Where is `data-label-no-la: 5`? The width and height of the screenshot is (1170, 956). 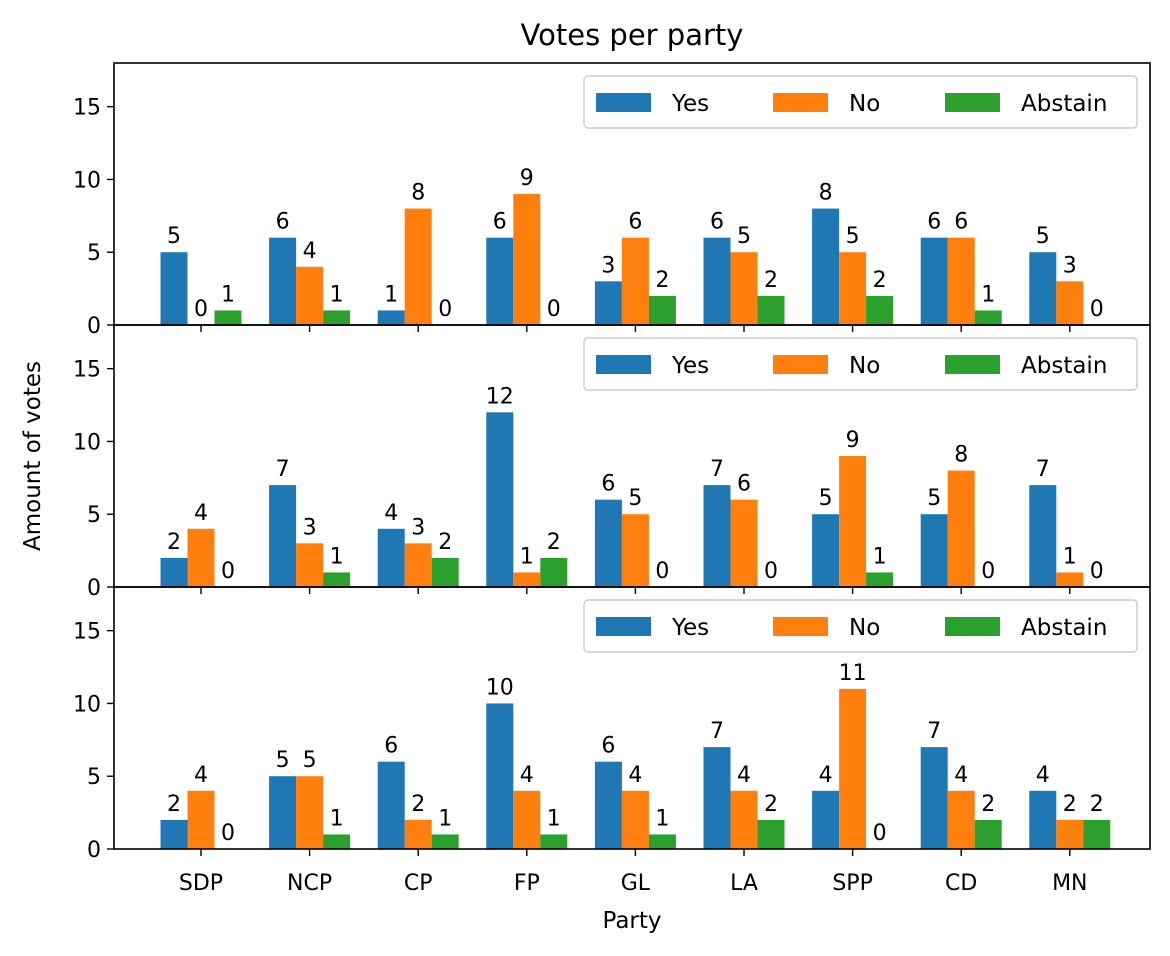
data-label-no-la: 5 is located at coordinates (744, 236).